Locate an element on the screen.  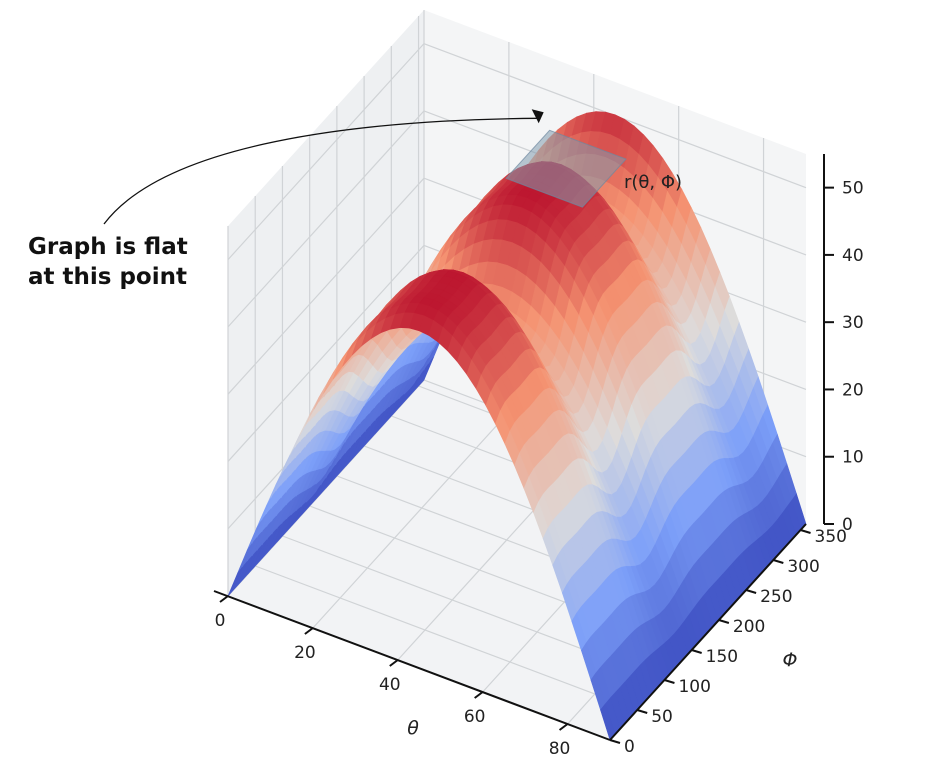
surface-patch is located at coordinates (235, 581).